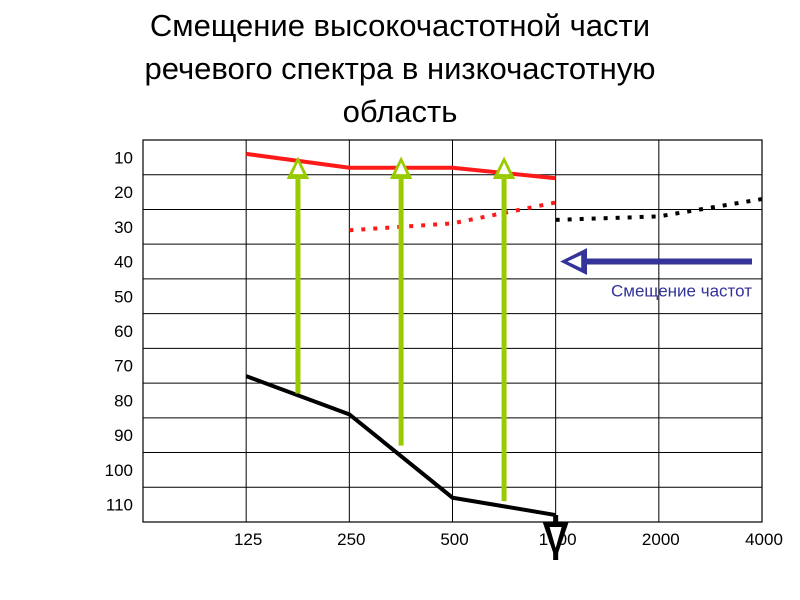  Describe the element at coordinates (508, 539) in the screenshot. I see `x-axis-labels: 125250500100020004000` at that location.